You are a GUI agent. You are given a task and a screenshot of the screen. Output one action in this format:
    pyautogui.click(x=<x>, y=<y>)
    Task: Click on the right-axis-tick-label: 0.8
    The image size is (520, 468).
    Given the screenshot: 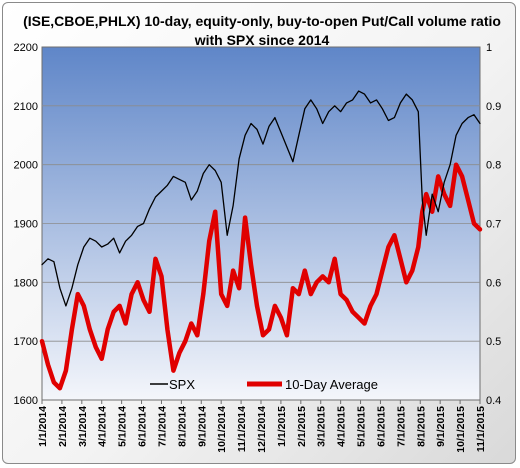 What is the action you would take?
    pyautogui.click(x=493, y=166)
    